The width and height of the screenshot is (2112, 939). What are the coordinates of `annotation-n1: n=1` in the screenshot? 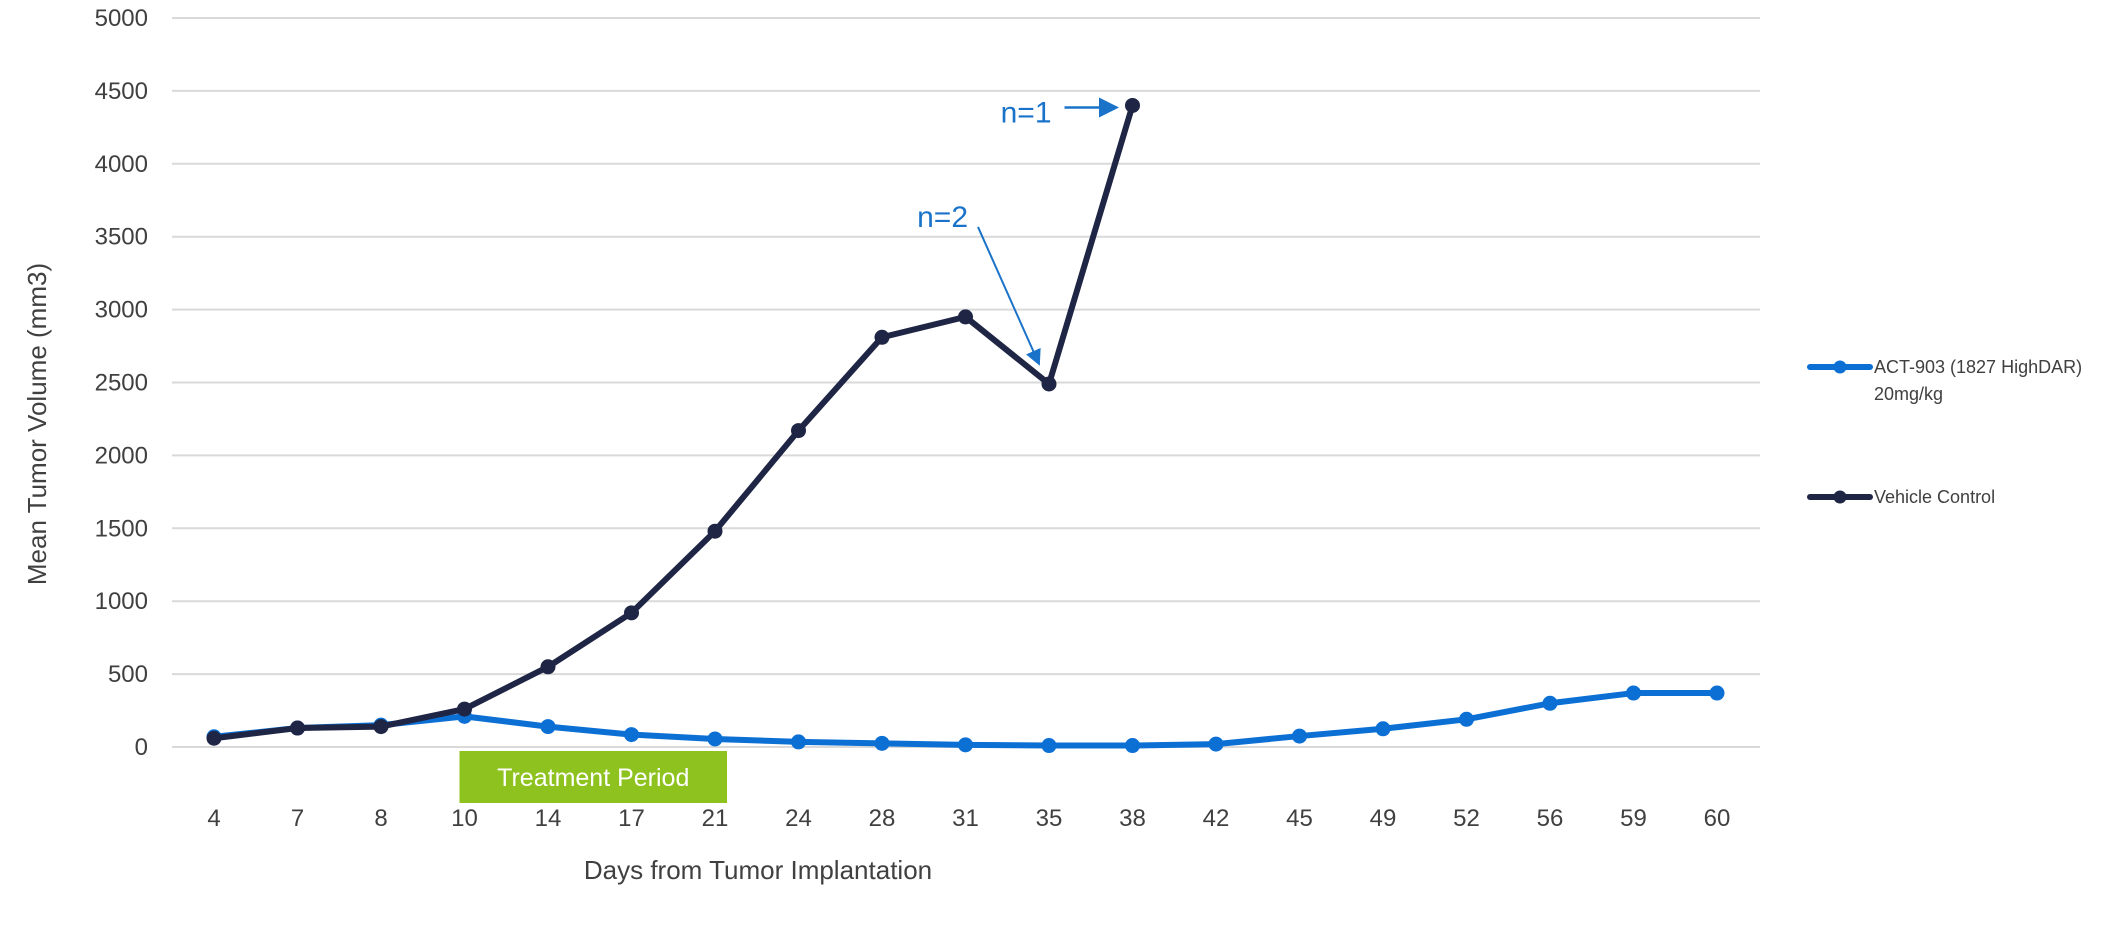 It's located at (1026, 112).